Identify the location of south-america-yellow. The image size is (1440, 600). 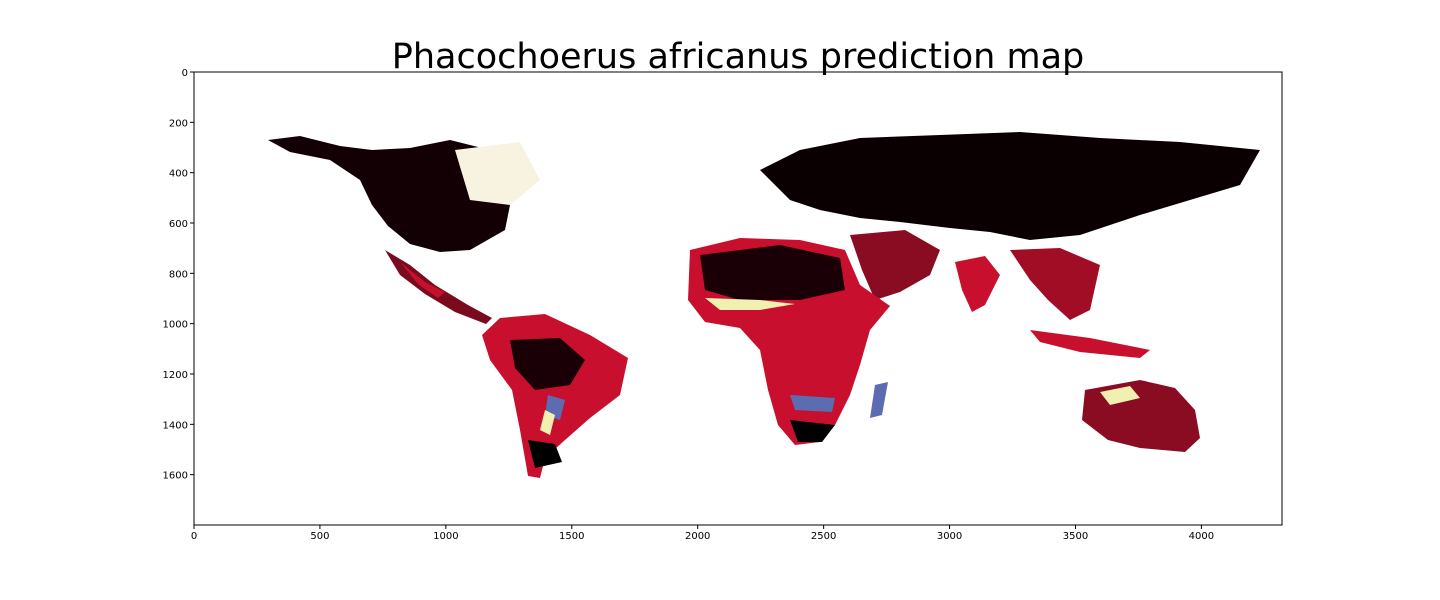
(547, 422).